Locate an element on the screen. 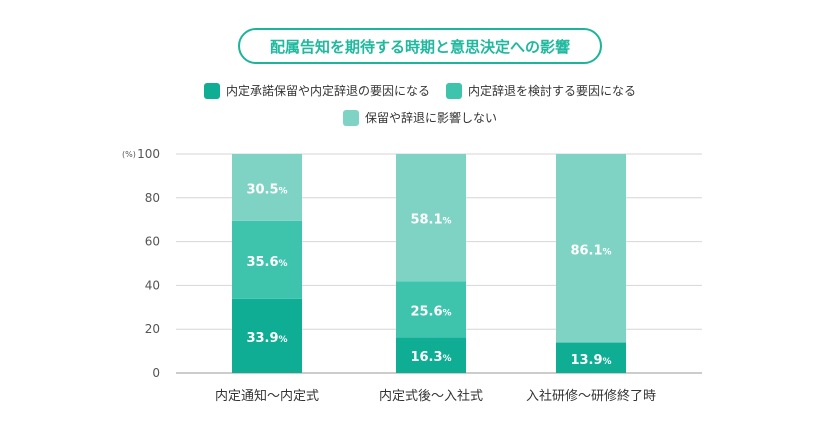 The width and height of the screenshot is (840, 440). y-tick-label: 80 is located at coordinates (152, 198).